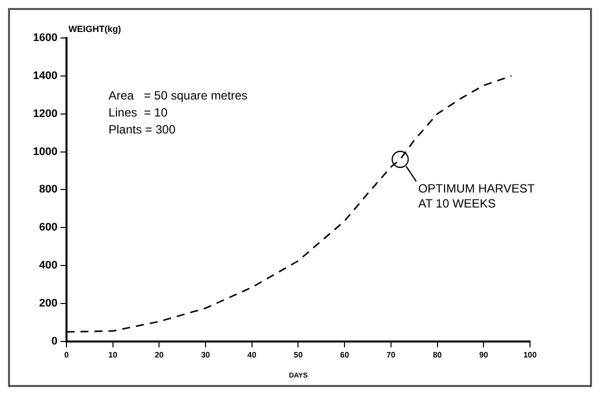 This screenshot has height=399, width=600. Describe the element at coordinates (67, 355) in the screenshot. I see `x-tick-label: 0` at that location.